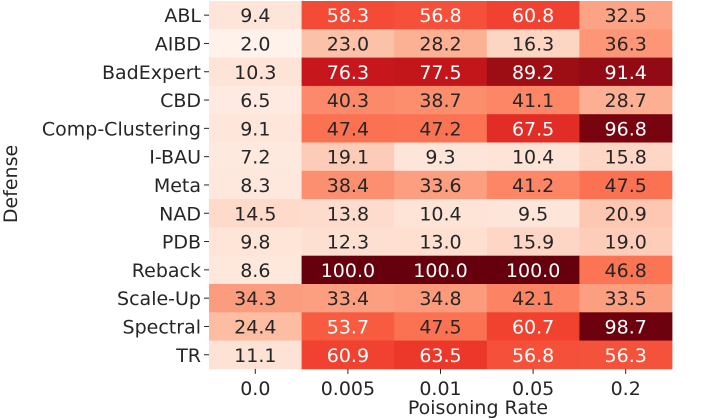 This screenshot has height=420, width=718. I want to click on cell-value-label: 36.3, so click(626, 44).